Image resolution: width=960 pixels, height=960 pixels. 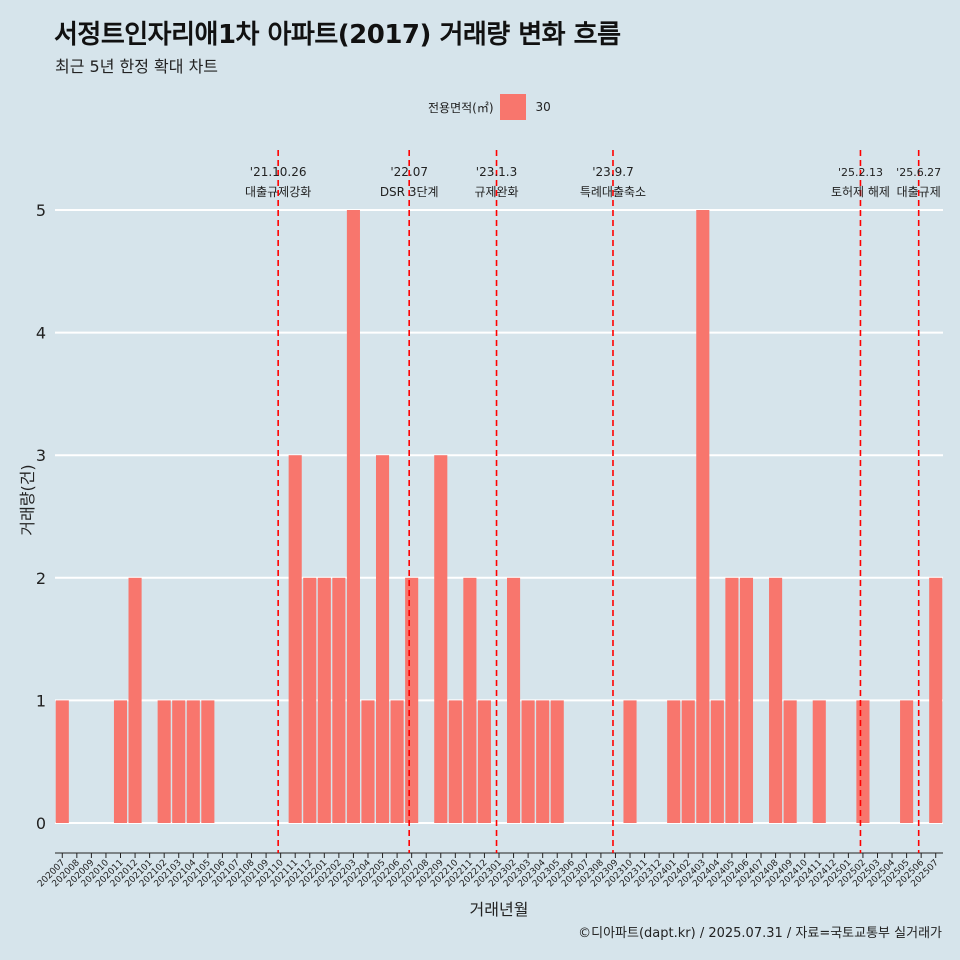 What do you see at coordinates (27, 499) in the screenshot?
I see `y-axis-title: 거래량(건)` at bounding box center [27, 499].